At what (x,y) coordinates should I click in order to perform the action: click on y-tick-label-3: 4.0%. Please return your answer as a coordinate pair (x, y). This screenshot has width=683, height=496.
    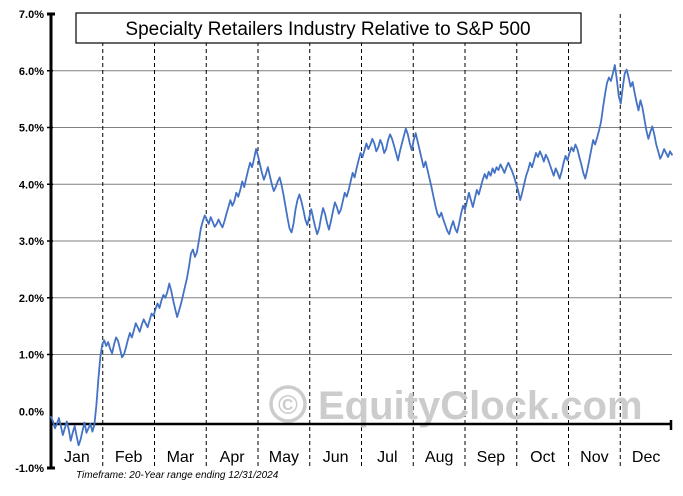
    Looking at the image, I should click on (31, 185).